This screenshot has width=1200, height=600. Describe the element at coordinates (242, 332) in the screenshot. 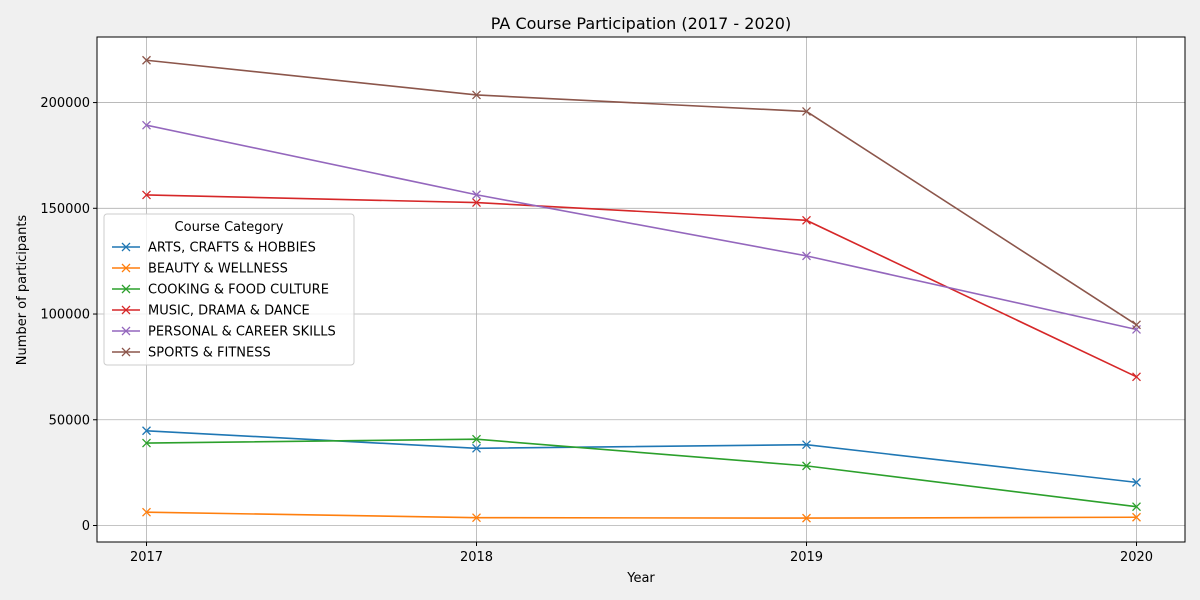

I see `legend-label: PERSONAL & CAREER SKILLS` at that location.